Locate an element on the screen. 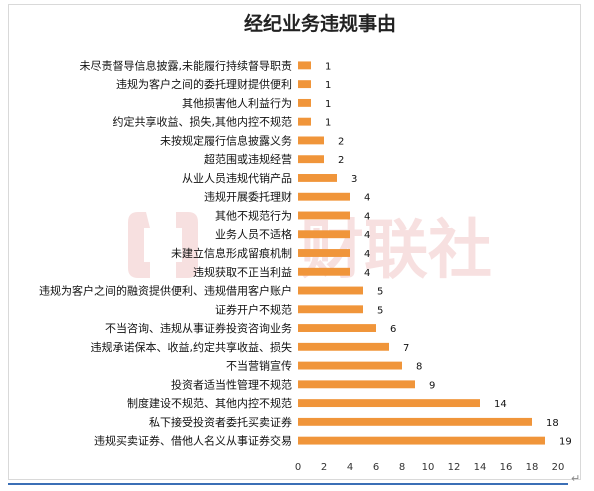 The image size is (594, 491). category-label: 违规为客户之间的融资提供便利、违规借用客户账户 is located at coordinates (165, 291).